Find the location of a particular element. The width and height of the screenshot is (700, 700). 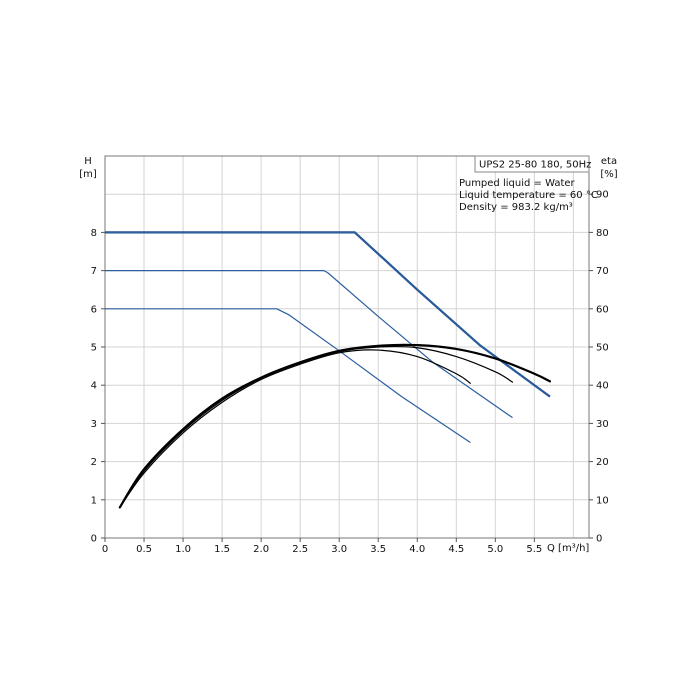

y-left-tick-label: 4 is located at coordinates (94, 386).